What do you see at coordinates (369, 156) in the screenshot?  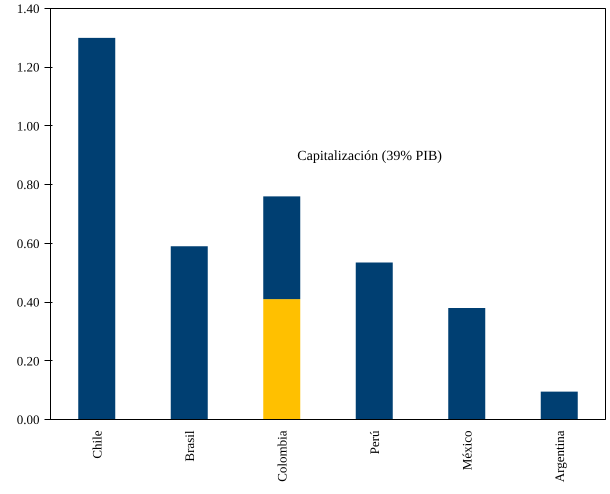 I see `annotation: Capitalización (39% PIB)` at bounding box center [369, 156].